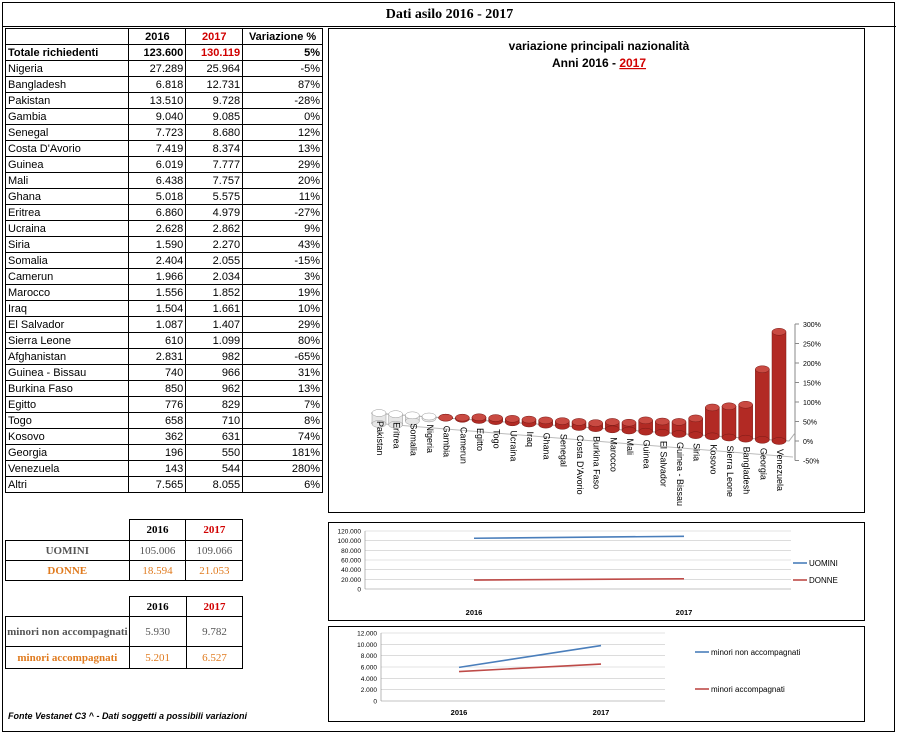 The width and height of the screenshot is (898, 735). What do you see at coordinates (351, 561) in the screenshot?
I see `y-tick-label: 60.000` at bounding box center [351, 561].